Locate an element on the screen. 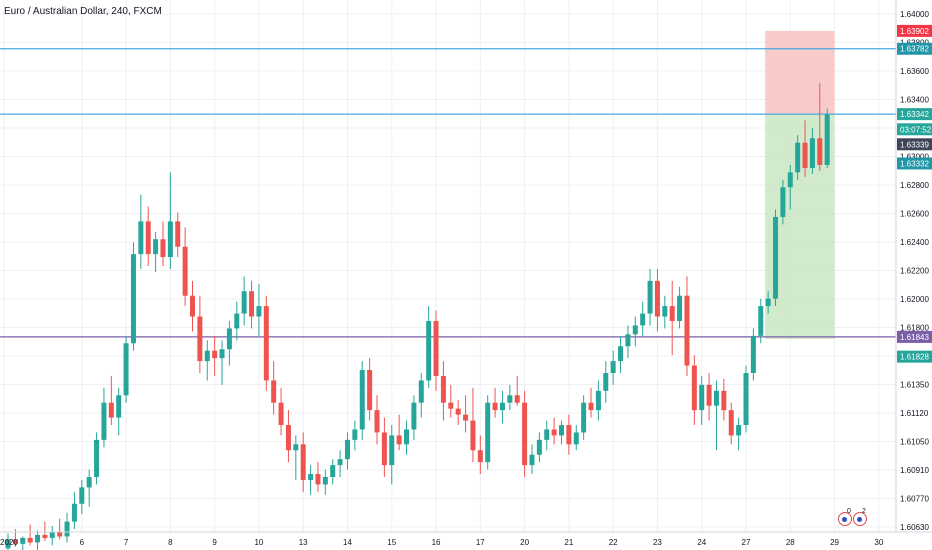 The height and width of the screenshot is (550, 932). x-tick-label: 20 is located at coordinates (524, 542).